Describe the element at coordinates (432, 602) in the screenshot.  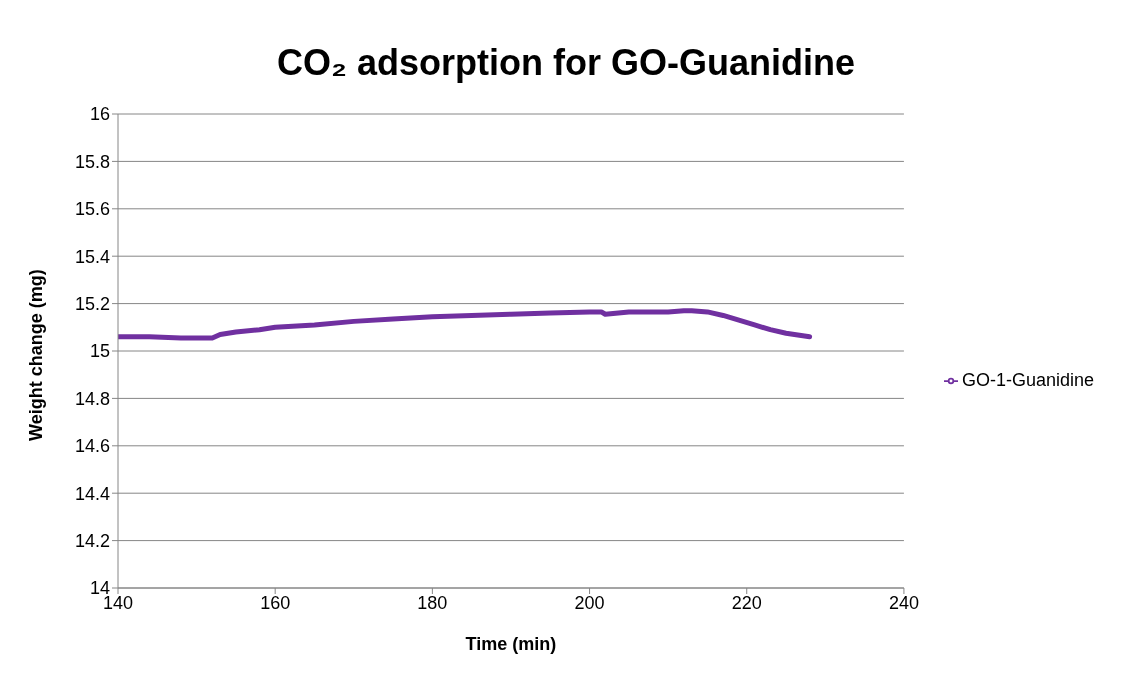
I see `x-tick-label: 180` at that location.